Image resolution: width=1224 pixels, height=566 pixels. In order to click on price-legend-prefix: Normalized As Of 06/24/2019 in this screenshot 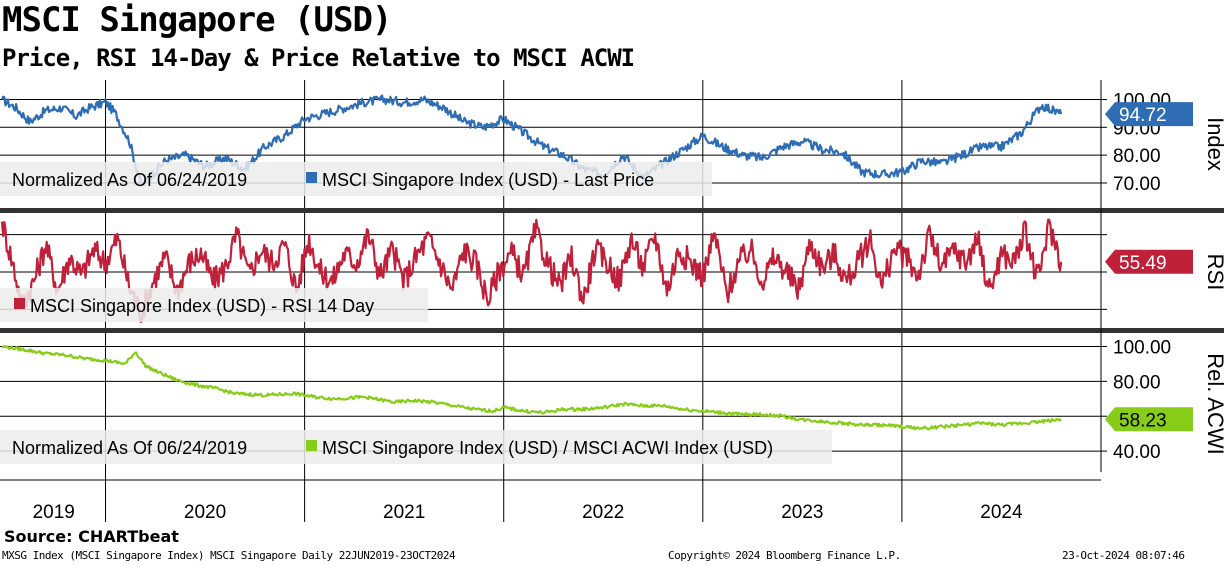, I will do `click(129, 180)`.